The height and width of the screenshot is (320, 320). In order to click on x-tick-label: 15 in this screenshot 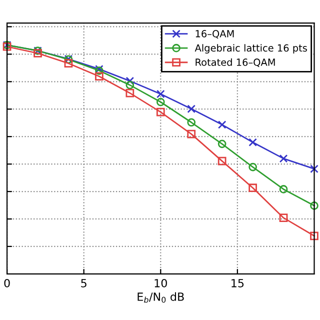, I will do `click(238, 283)`.